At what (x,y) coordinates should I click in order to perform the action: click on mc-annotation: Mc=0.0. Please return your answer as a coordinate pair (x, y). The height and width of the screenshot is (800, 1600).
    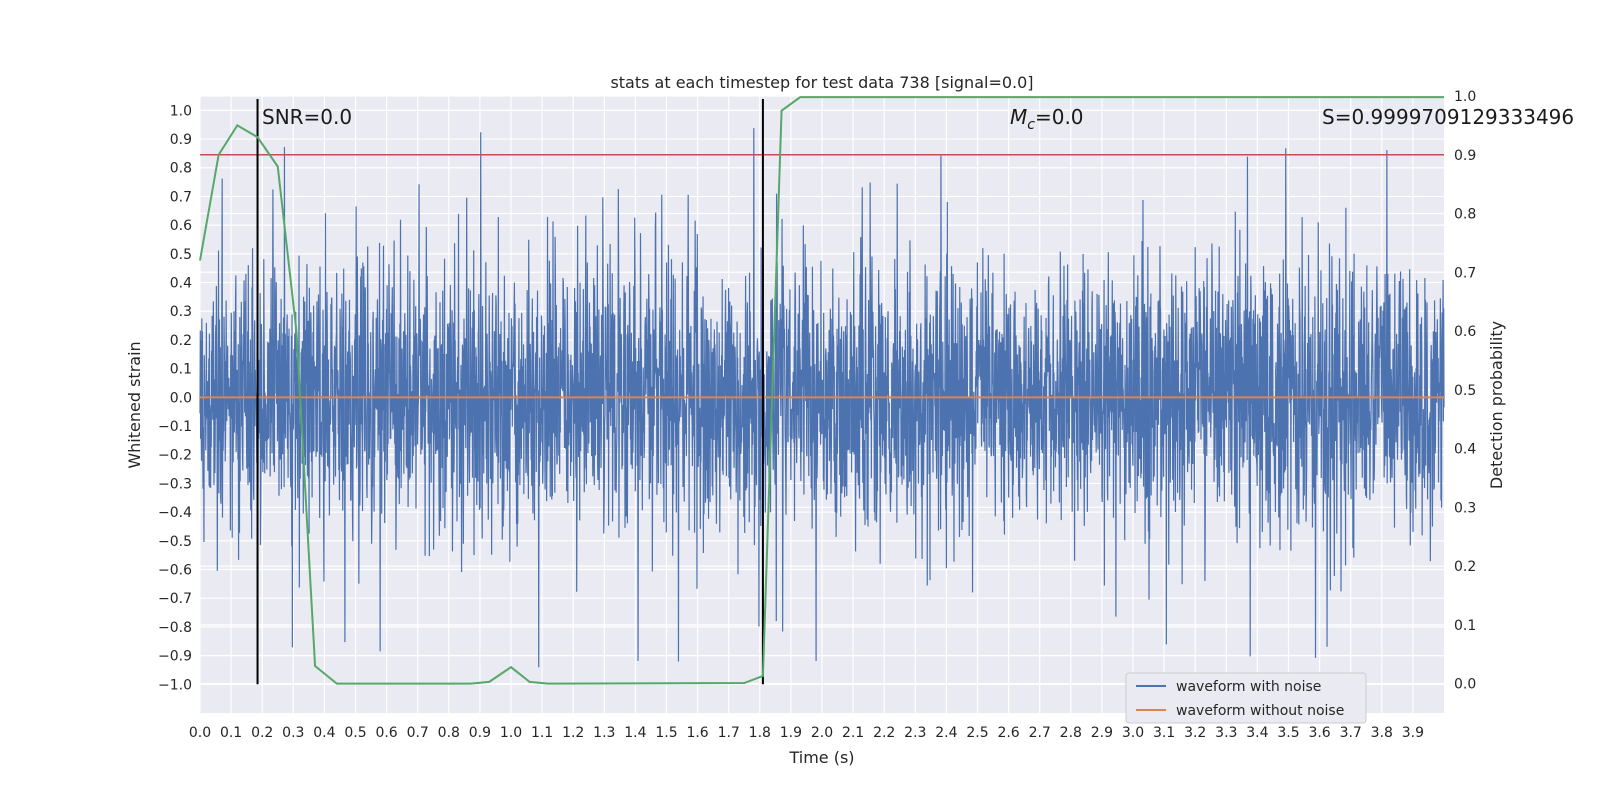
    Looking at the image, I should click on (1047, 119).